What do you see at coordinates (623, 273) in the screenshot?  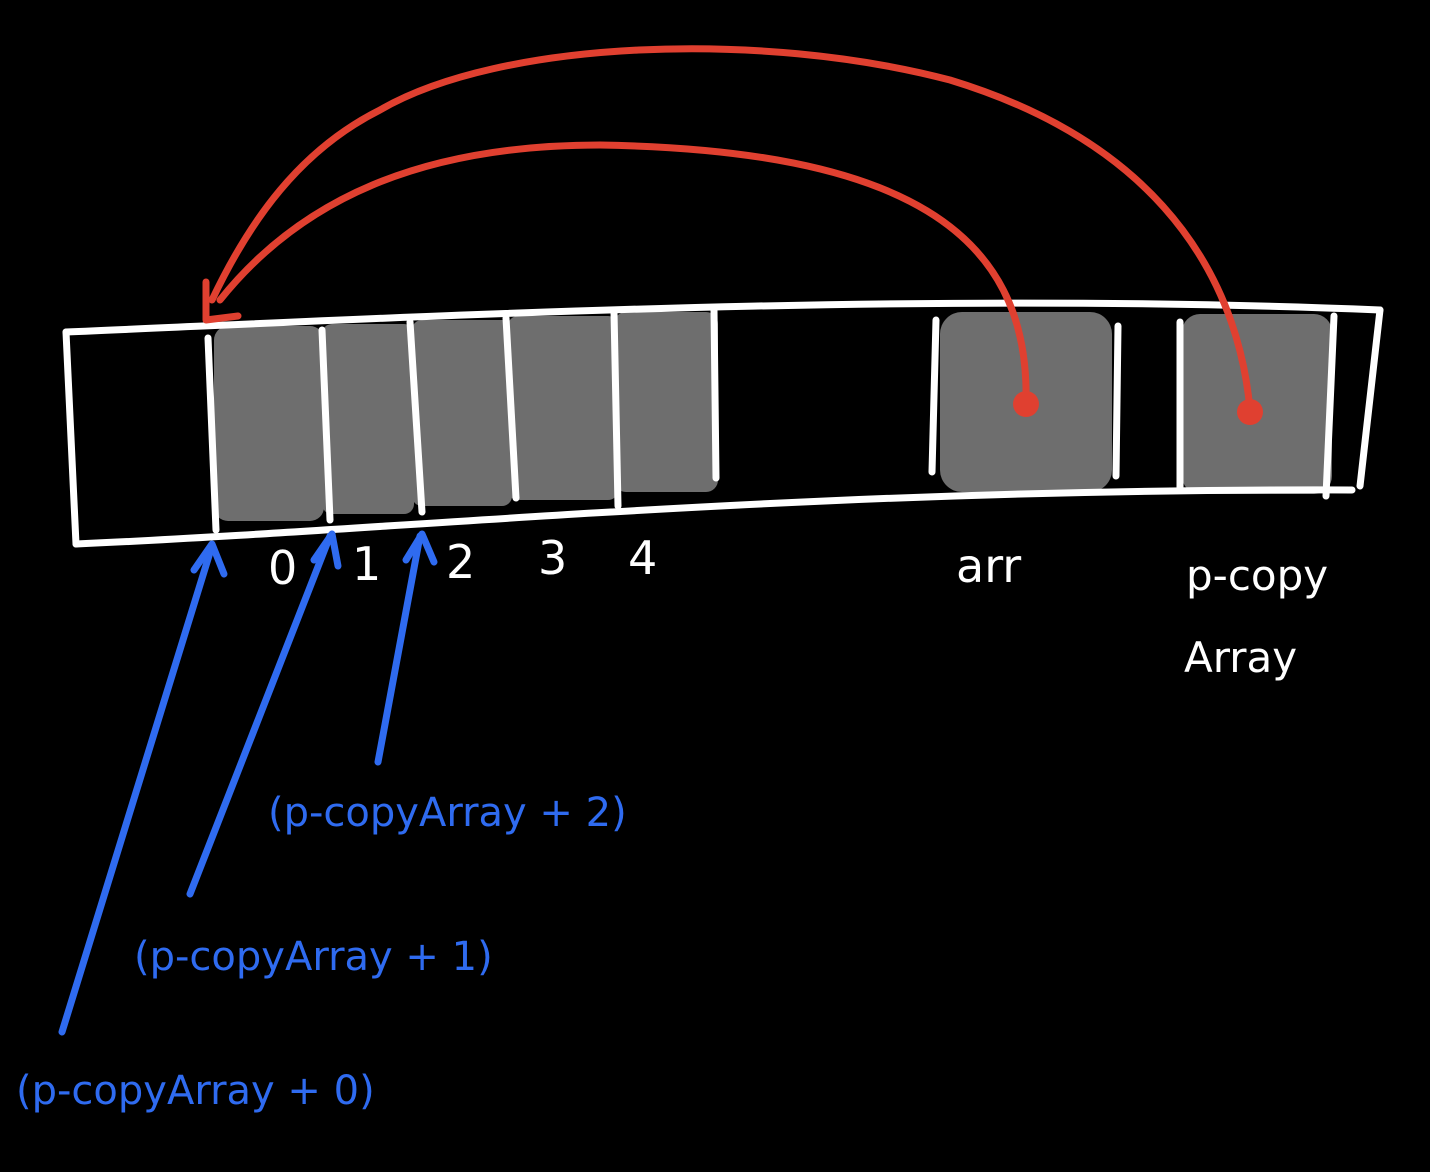 I see `arr-pointer-arrow` at bounding box center [623, 273].